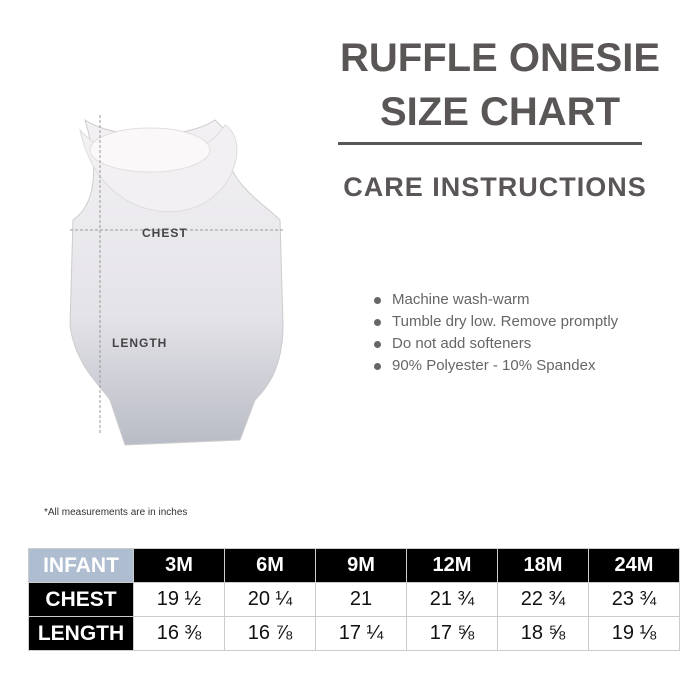 This screenshot has height=700, width=700. What do you see at coordinates (452, 565) in the screenshot?
I see `size-header: 12M` at bounding box center [452, 565].